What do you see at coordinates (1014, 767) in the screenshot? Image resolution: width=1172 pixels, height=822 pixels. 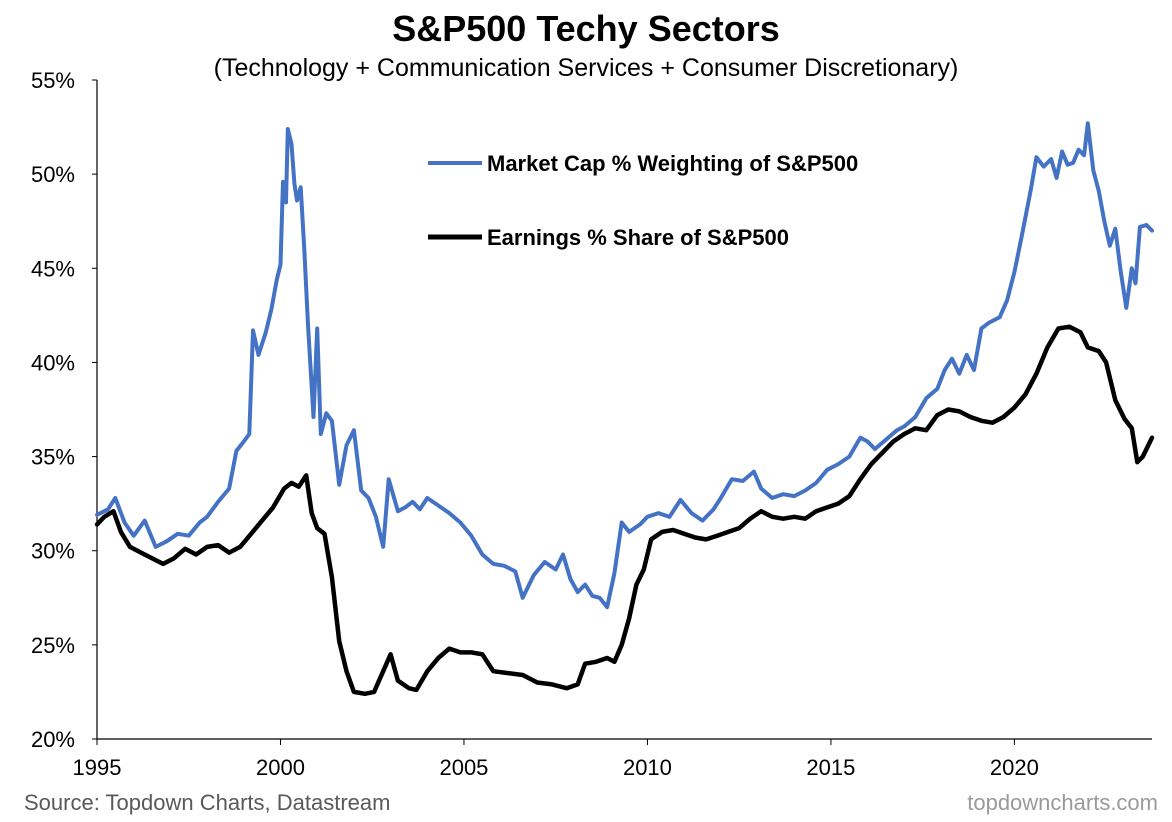 I see `x-tick-label: 2020` at bounding box center [1014, 767].